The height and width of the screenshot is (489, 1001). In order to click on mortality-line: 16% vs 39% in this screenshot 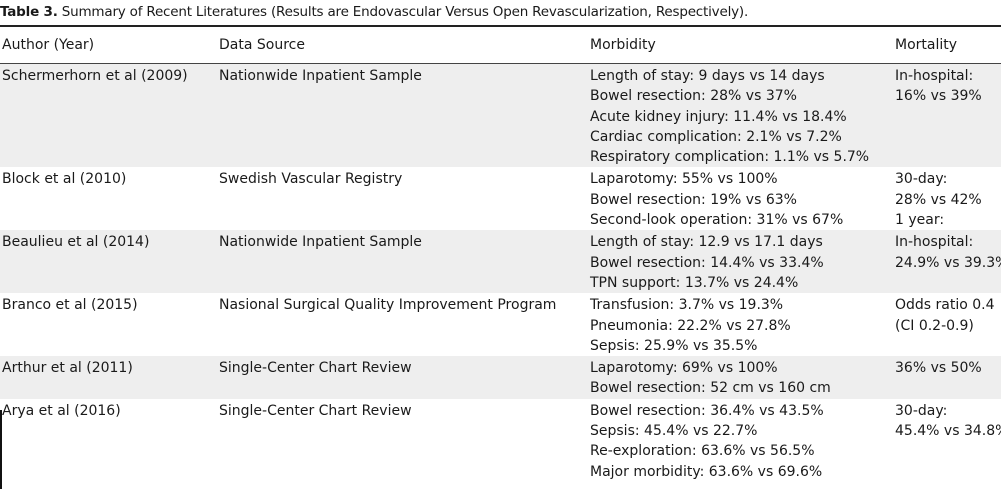, I will do `click(938, 96)`.